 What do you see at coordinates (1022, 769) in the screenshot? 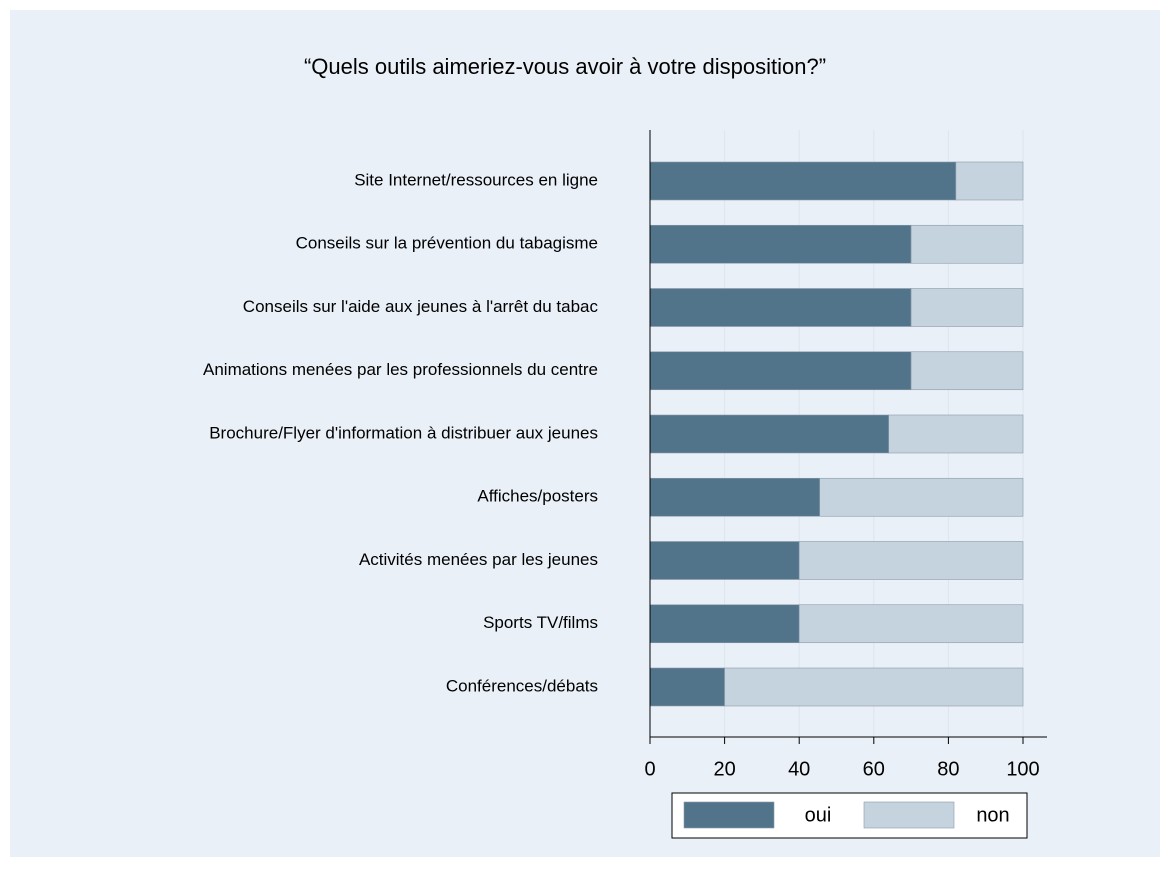
I see `x-tick-label: 100` at bounding box center [1022, 769].